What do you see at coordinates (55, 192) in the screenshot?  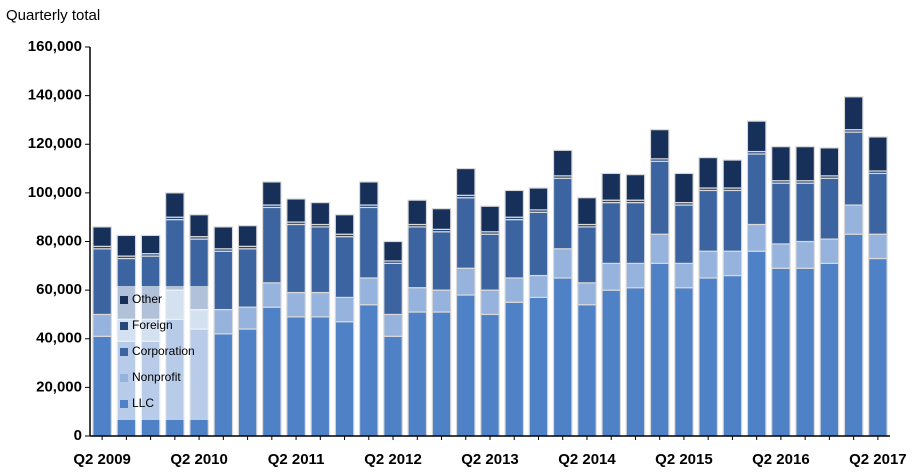 I see `y-tick-label: 100,000` at bounding box center [55, 192].